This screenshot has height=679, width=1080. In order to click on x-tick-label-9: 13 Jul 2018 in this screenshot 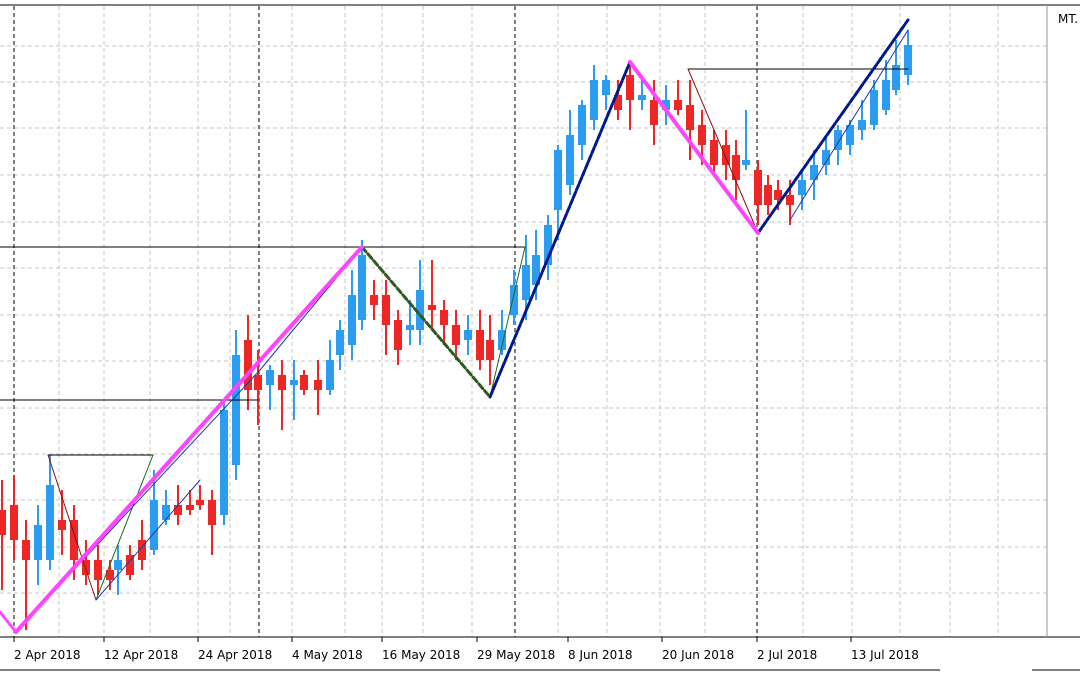, I will do `click(885, 655)`.